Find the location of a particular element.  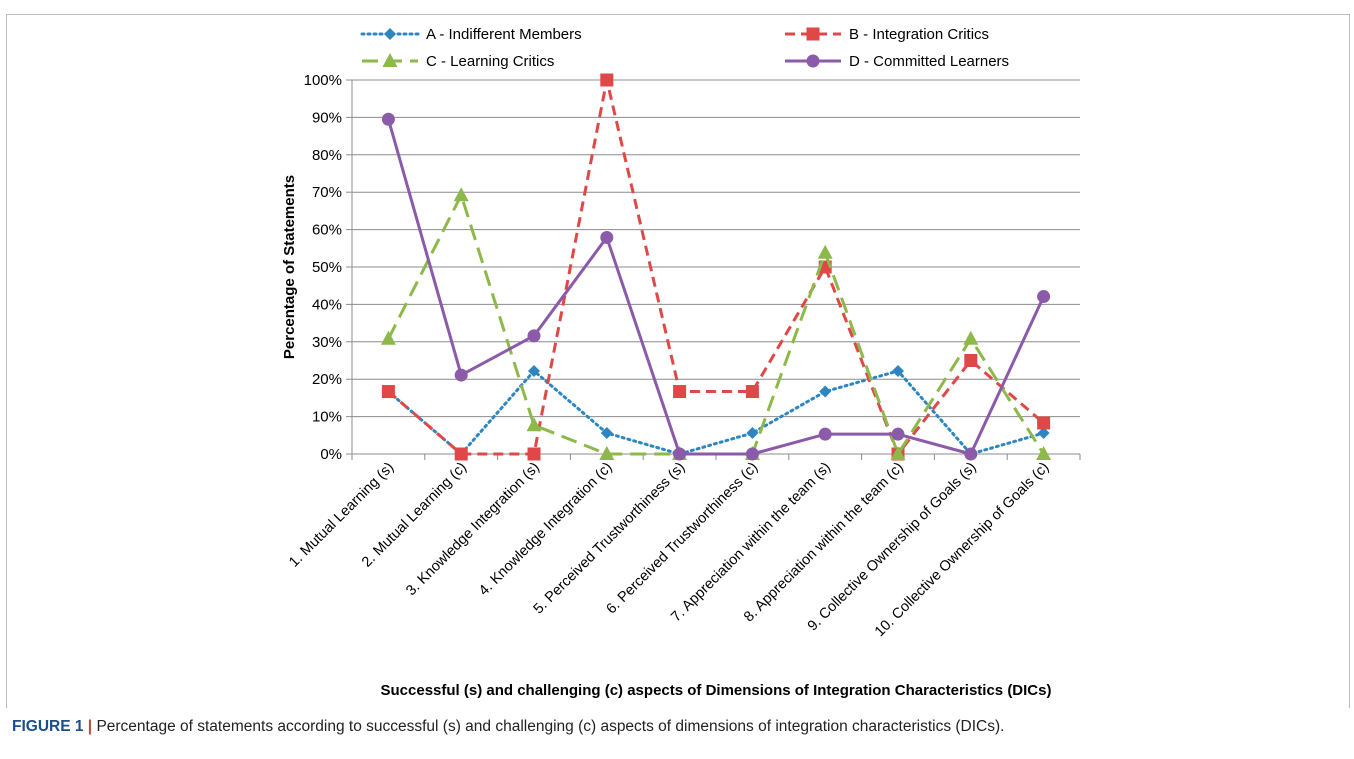

legend-marker-circle is located at coordinates (813, 61).